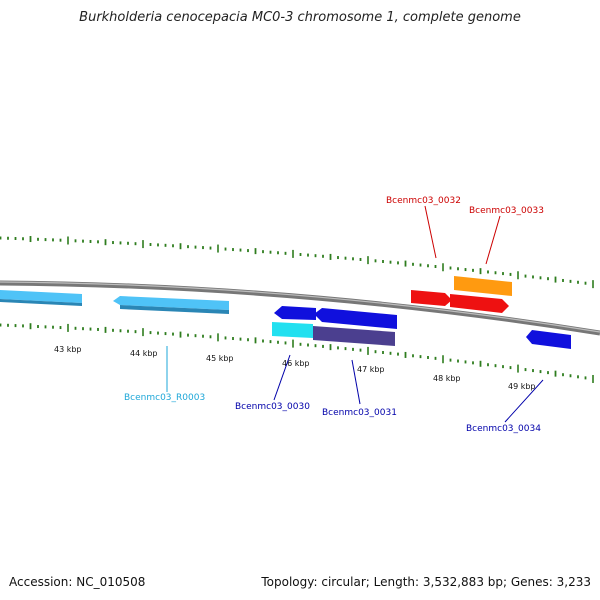  I want to click on gene-label-0030: Bcenmc03_0030, so click(272, 407).